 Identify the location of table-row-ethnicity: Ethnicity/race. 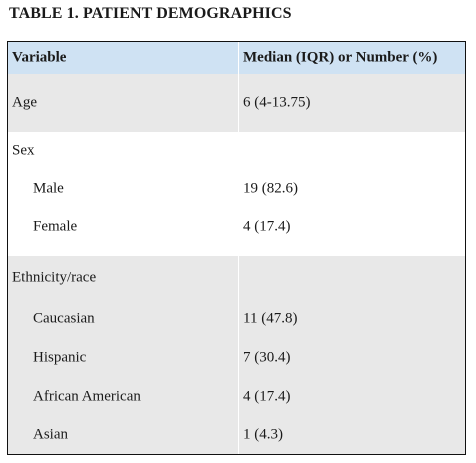
(236, 278).